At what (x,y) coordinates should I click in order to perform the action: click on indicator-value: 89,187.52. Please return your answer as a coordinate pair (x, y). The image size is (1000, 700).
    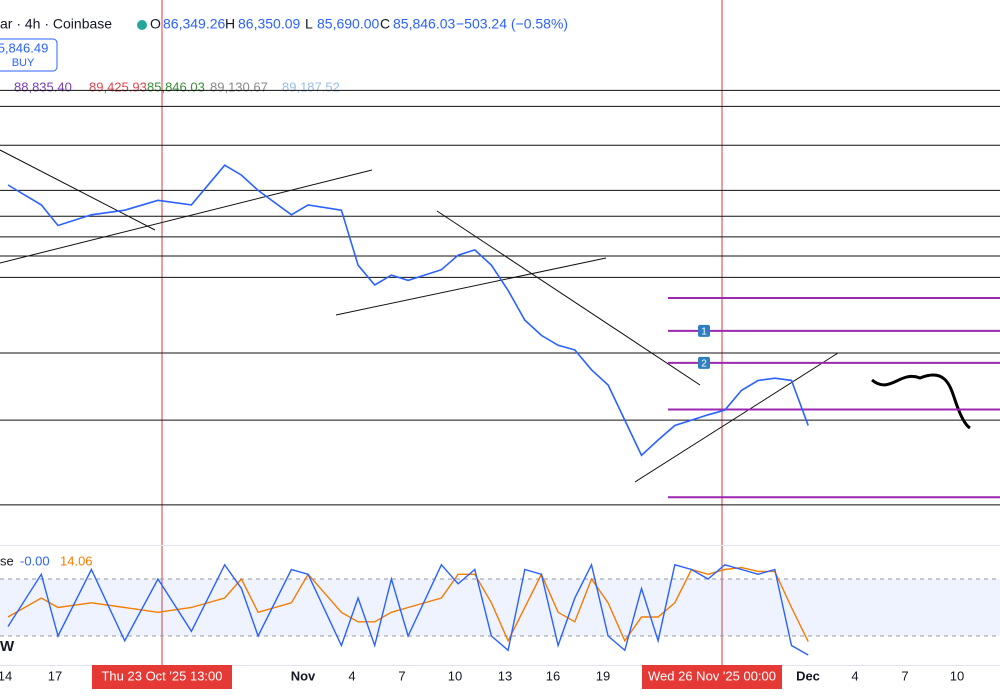
    Looking at the image, I should click on (311, 86).